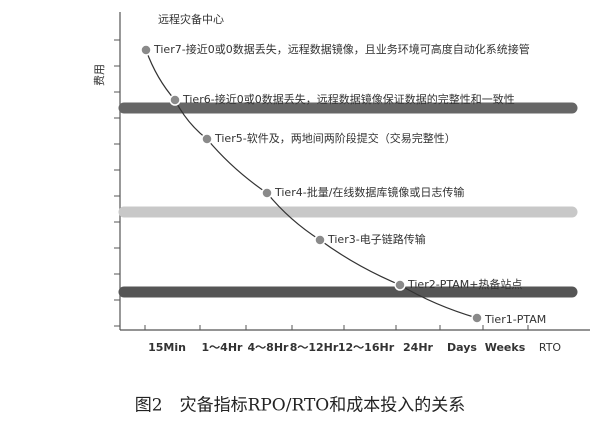 The width and height of the screenshot is (600, 424). Describe the element at coordinates (223, 347) in the screenshot. I see `x-tick-label: 1～4Hr` at that location.